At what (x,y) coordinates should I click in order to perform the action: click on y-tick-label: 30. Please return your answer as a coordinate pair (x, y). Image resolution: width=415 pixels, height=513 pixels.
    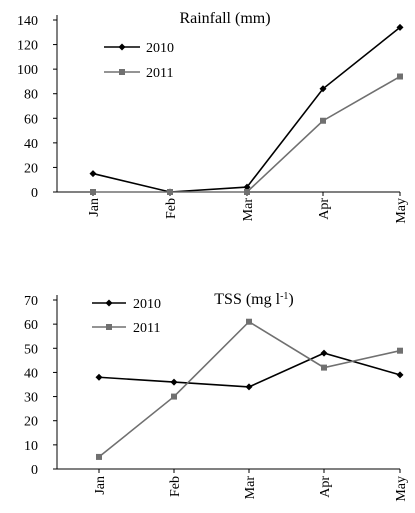
    Looking at the image, I should click on (31, 398).